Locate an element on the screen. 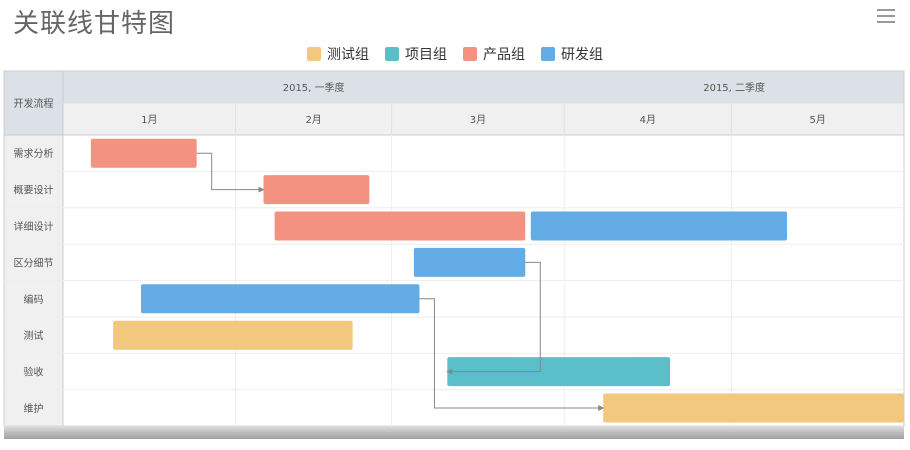 This screenshot has height=450, width=910. legend-label: 项目组 is located at coordinates (426, 55).